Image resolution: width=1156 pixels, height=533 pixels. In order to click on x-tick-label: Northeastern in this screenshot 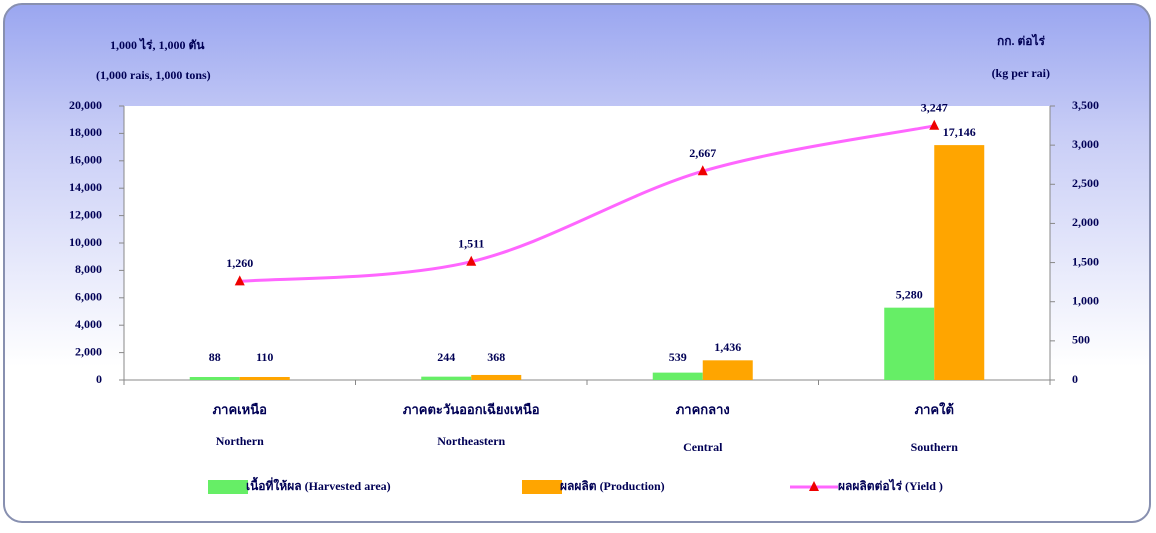, I will do `click(471, 441)`.